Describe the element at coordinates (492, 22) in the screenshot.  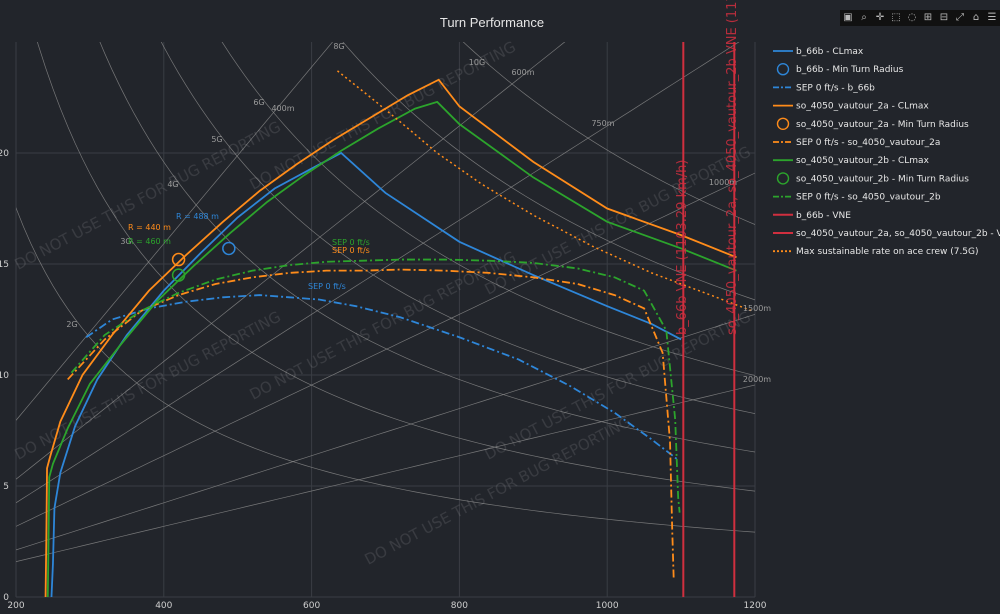
I see `chart-title: Turn Performance` at that location.